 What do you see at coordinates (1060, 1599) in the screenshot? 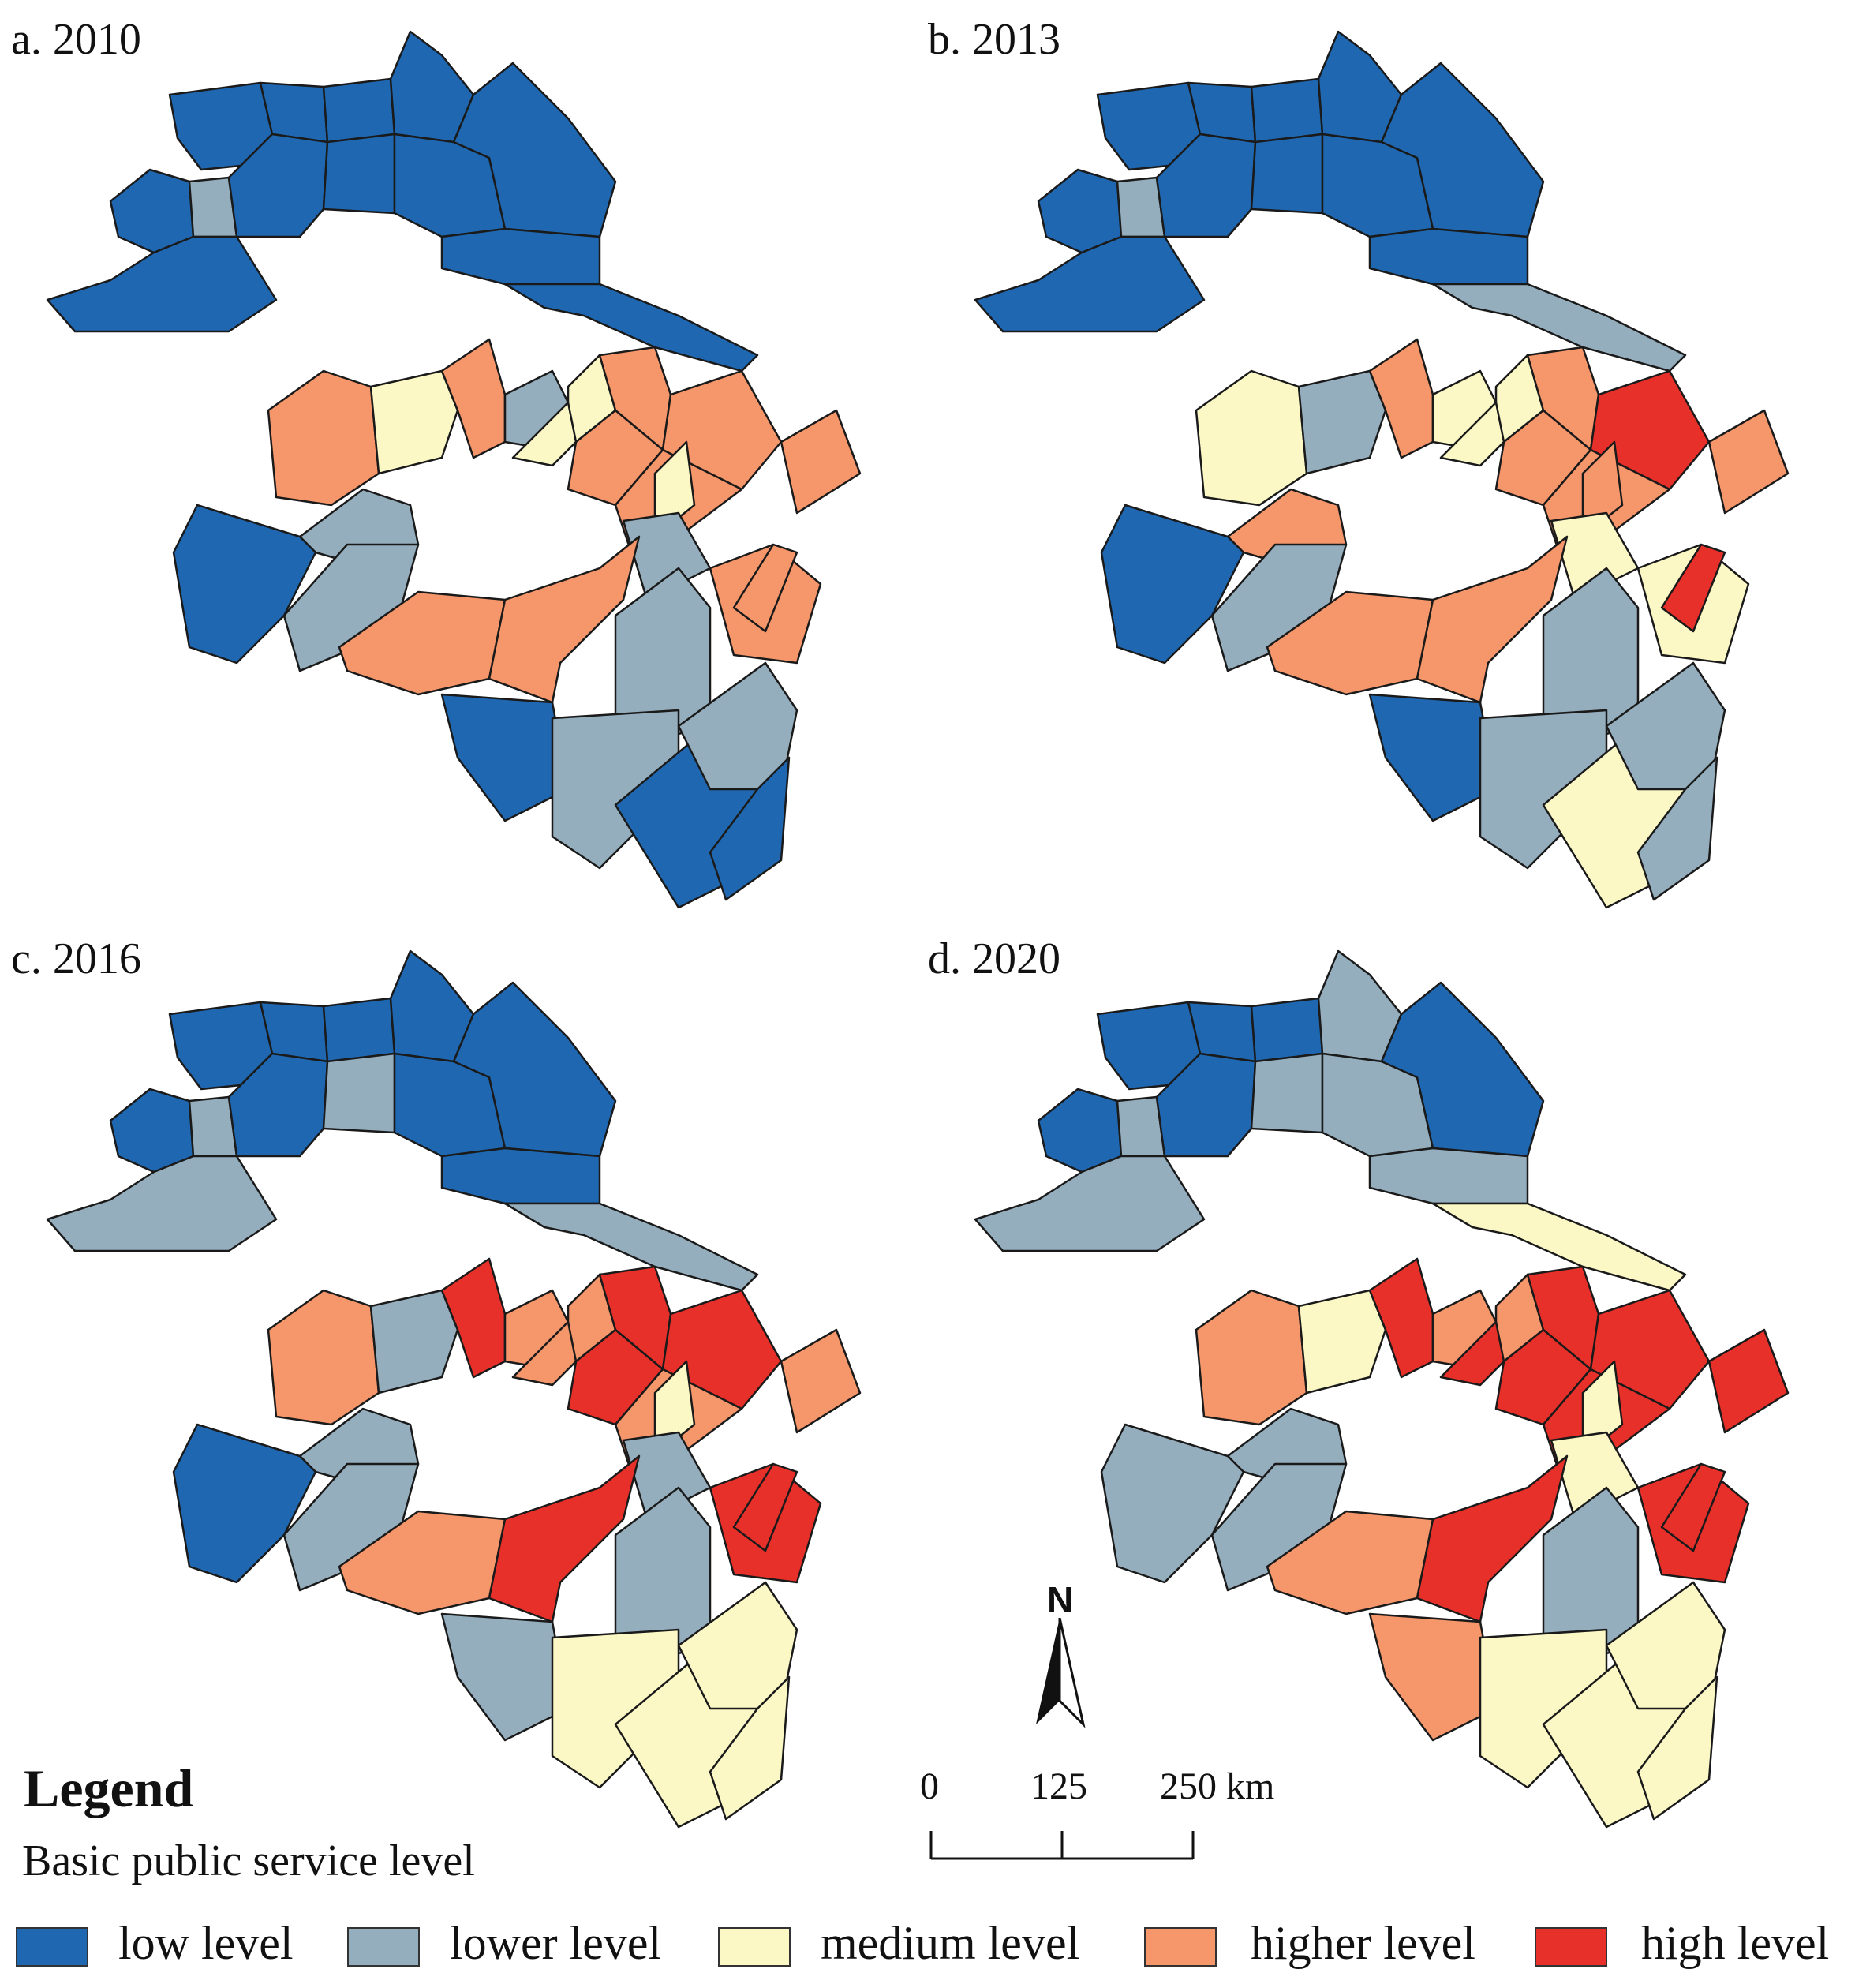
I see `north-letter: N` at bounding box center [1060, 1599].